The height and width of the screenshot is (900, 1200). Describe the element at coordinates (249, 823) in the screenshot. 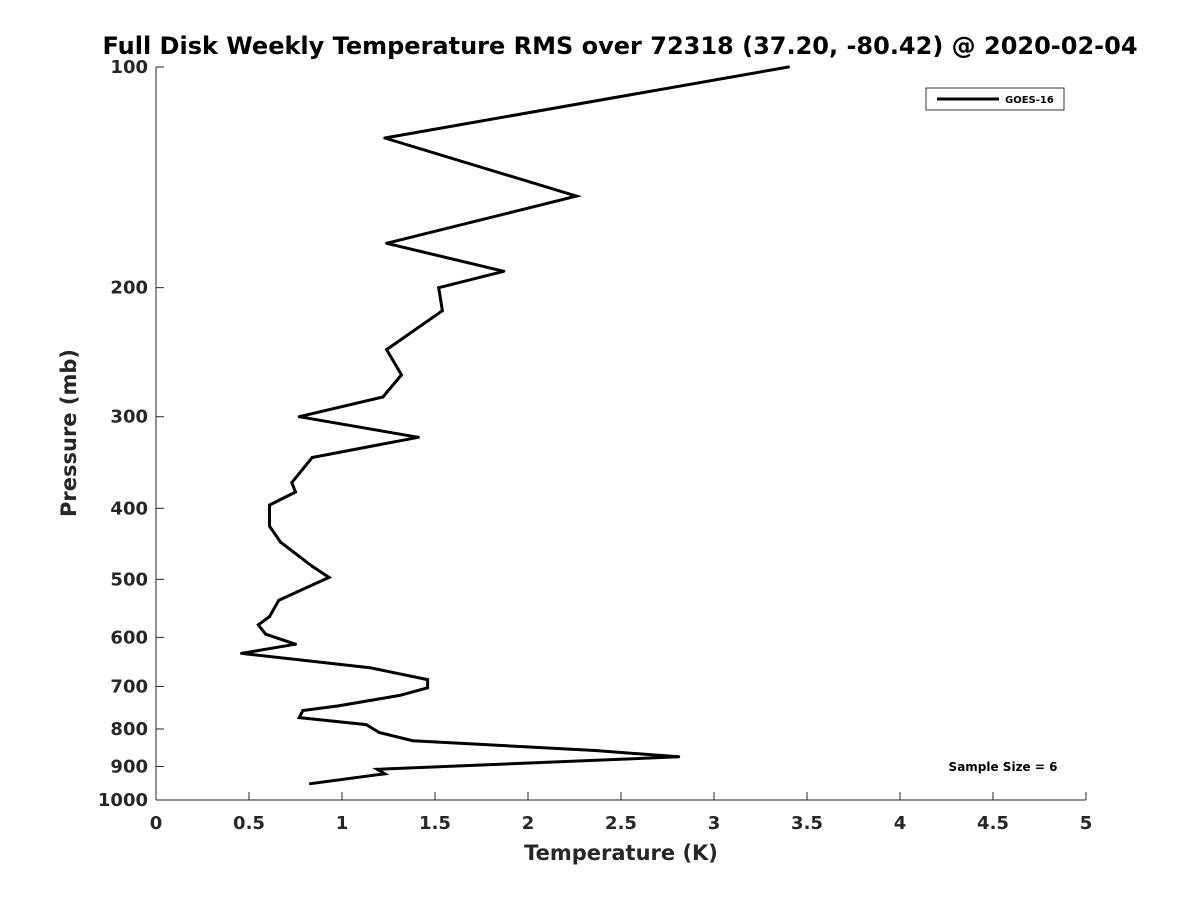

I see `x-tick-label: 0.5` at that location.